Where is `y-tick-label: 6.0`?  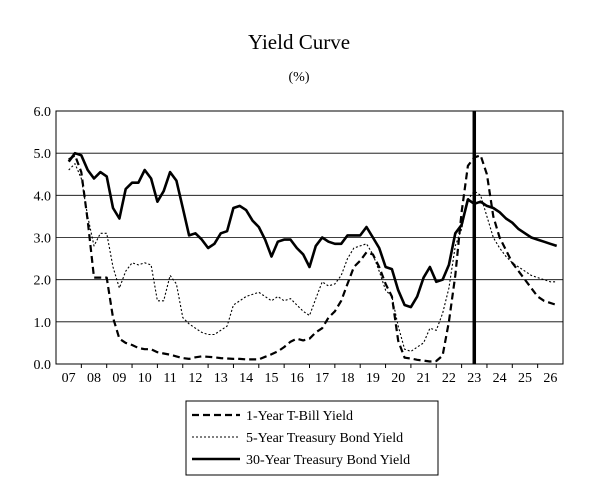 y-tick-label: 6.0 is located at coordinates (43, 112).